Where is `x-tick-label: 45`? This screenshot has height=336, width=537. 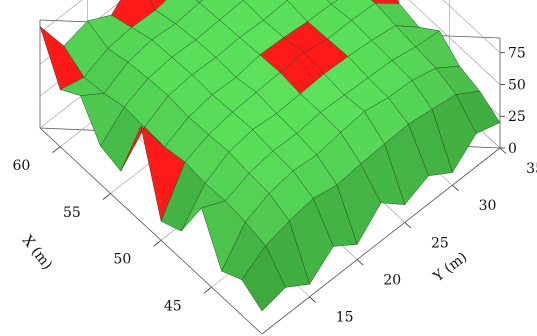 x-tick-label: 45 is located at coordinates (173, 307).